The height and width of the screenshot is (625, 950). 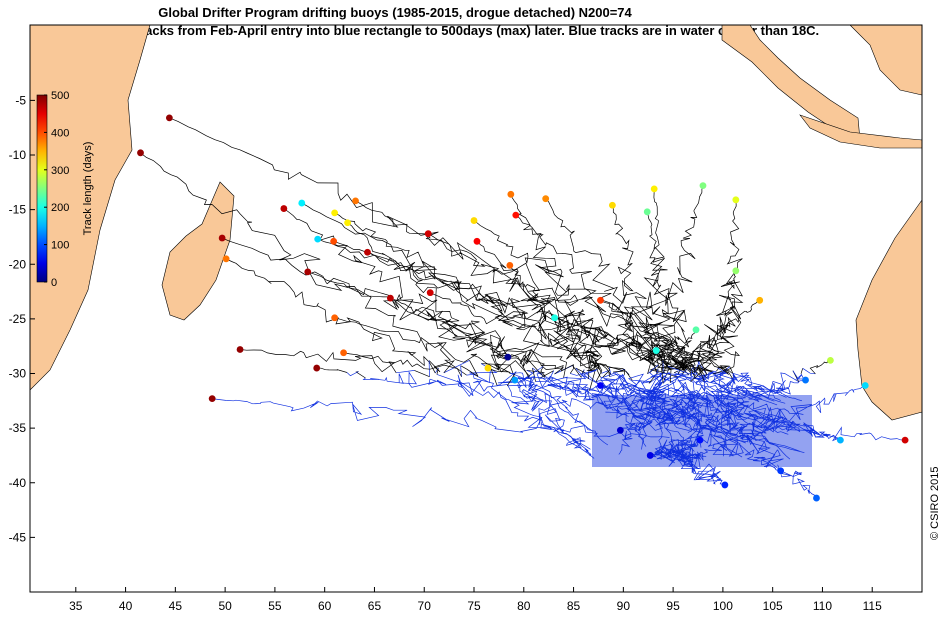 What do you see at coordinates (702, 431) in the screenshot?
I see `blue-rectangle-fill` at bounding box center [702, 431].